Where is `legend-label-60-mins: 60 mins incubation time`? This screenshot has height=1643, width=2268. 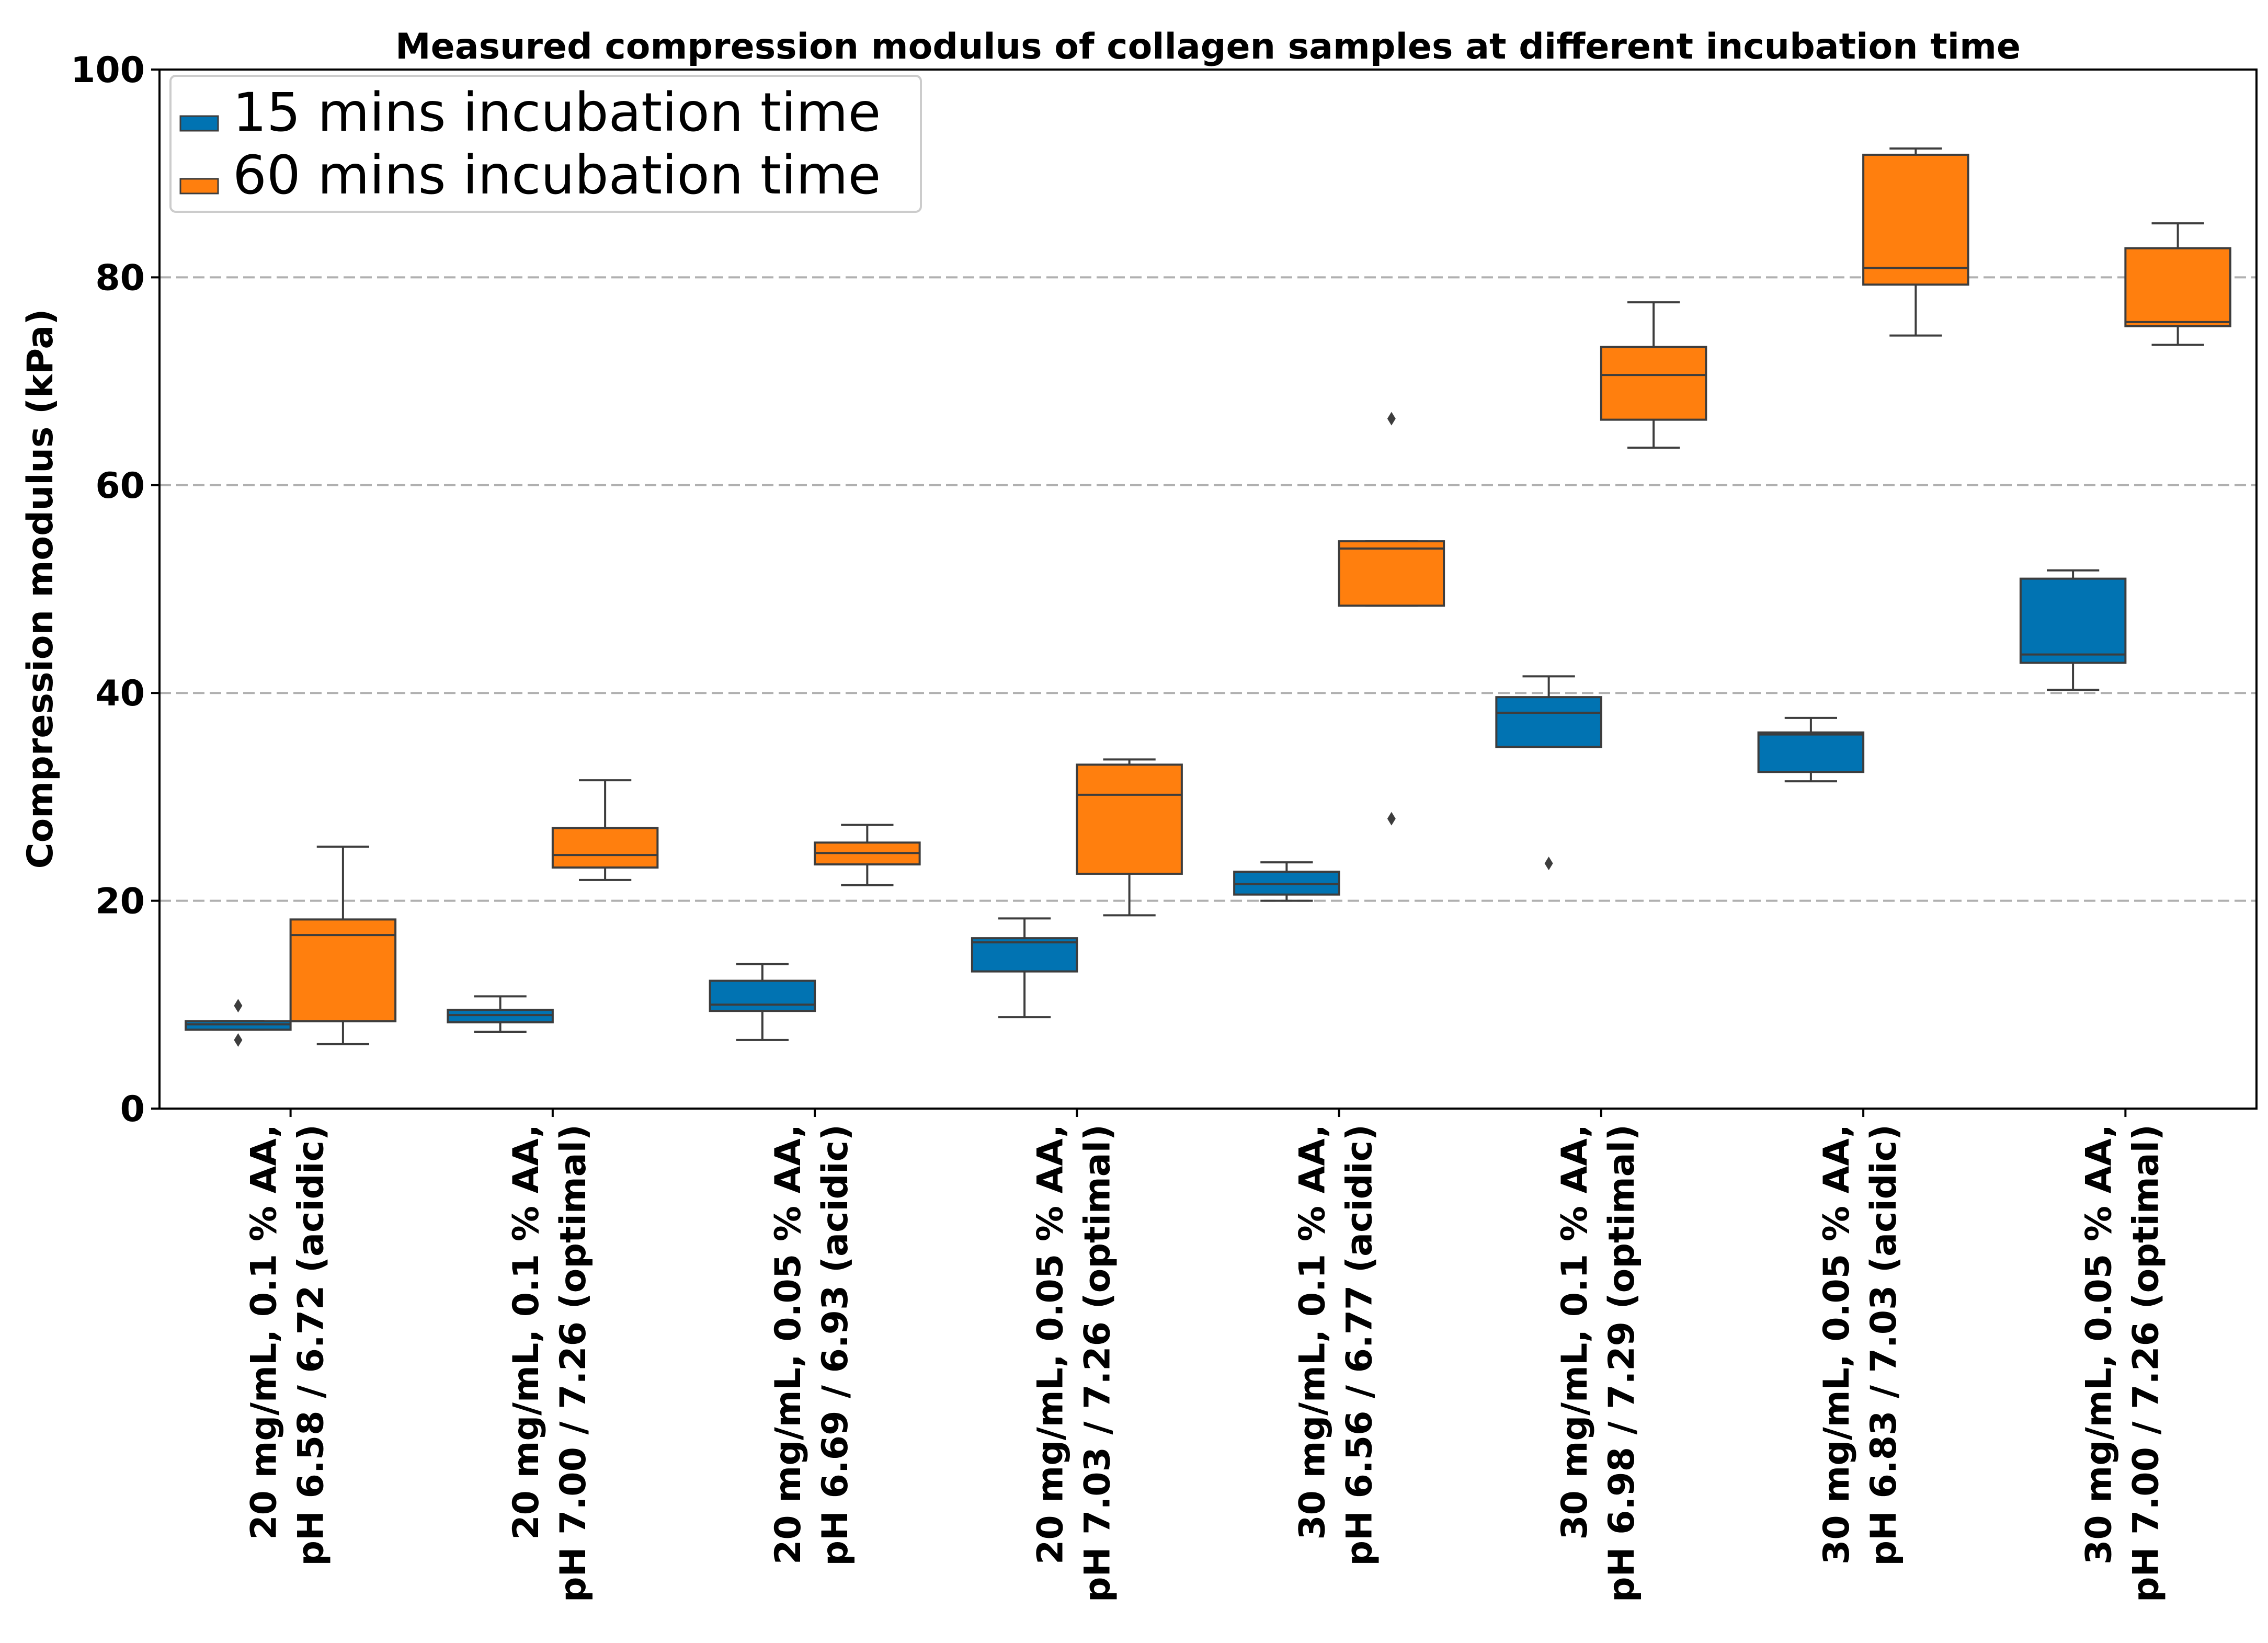
legend-label-60-mins: 60 mins incubation time is located at coordinates (557, 175).